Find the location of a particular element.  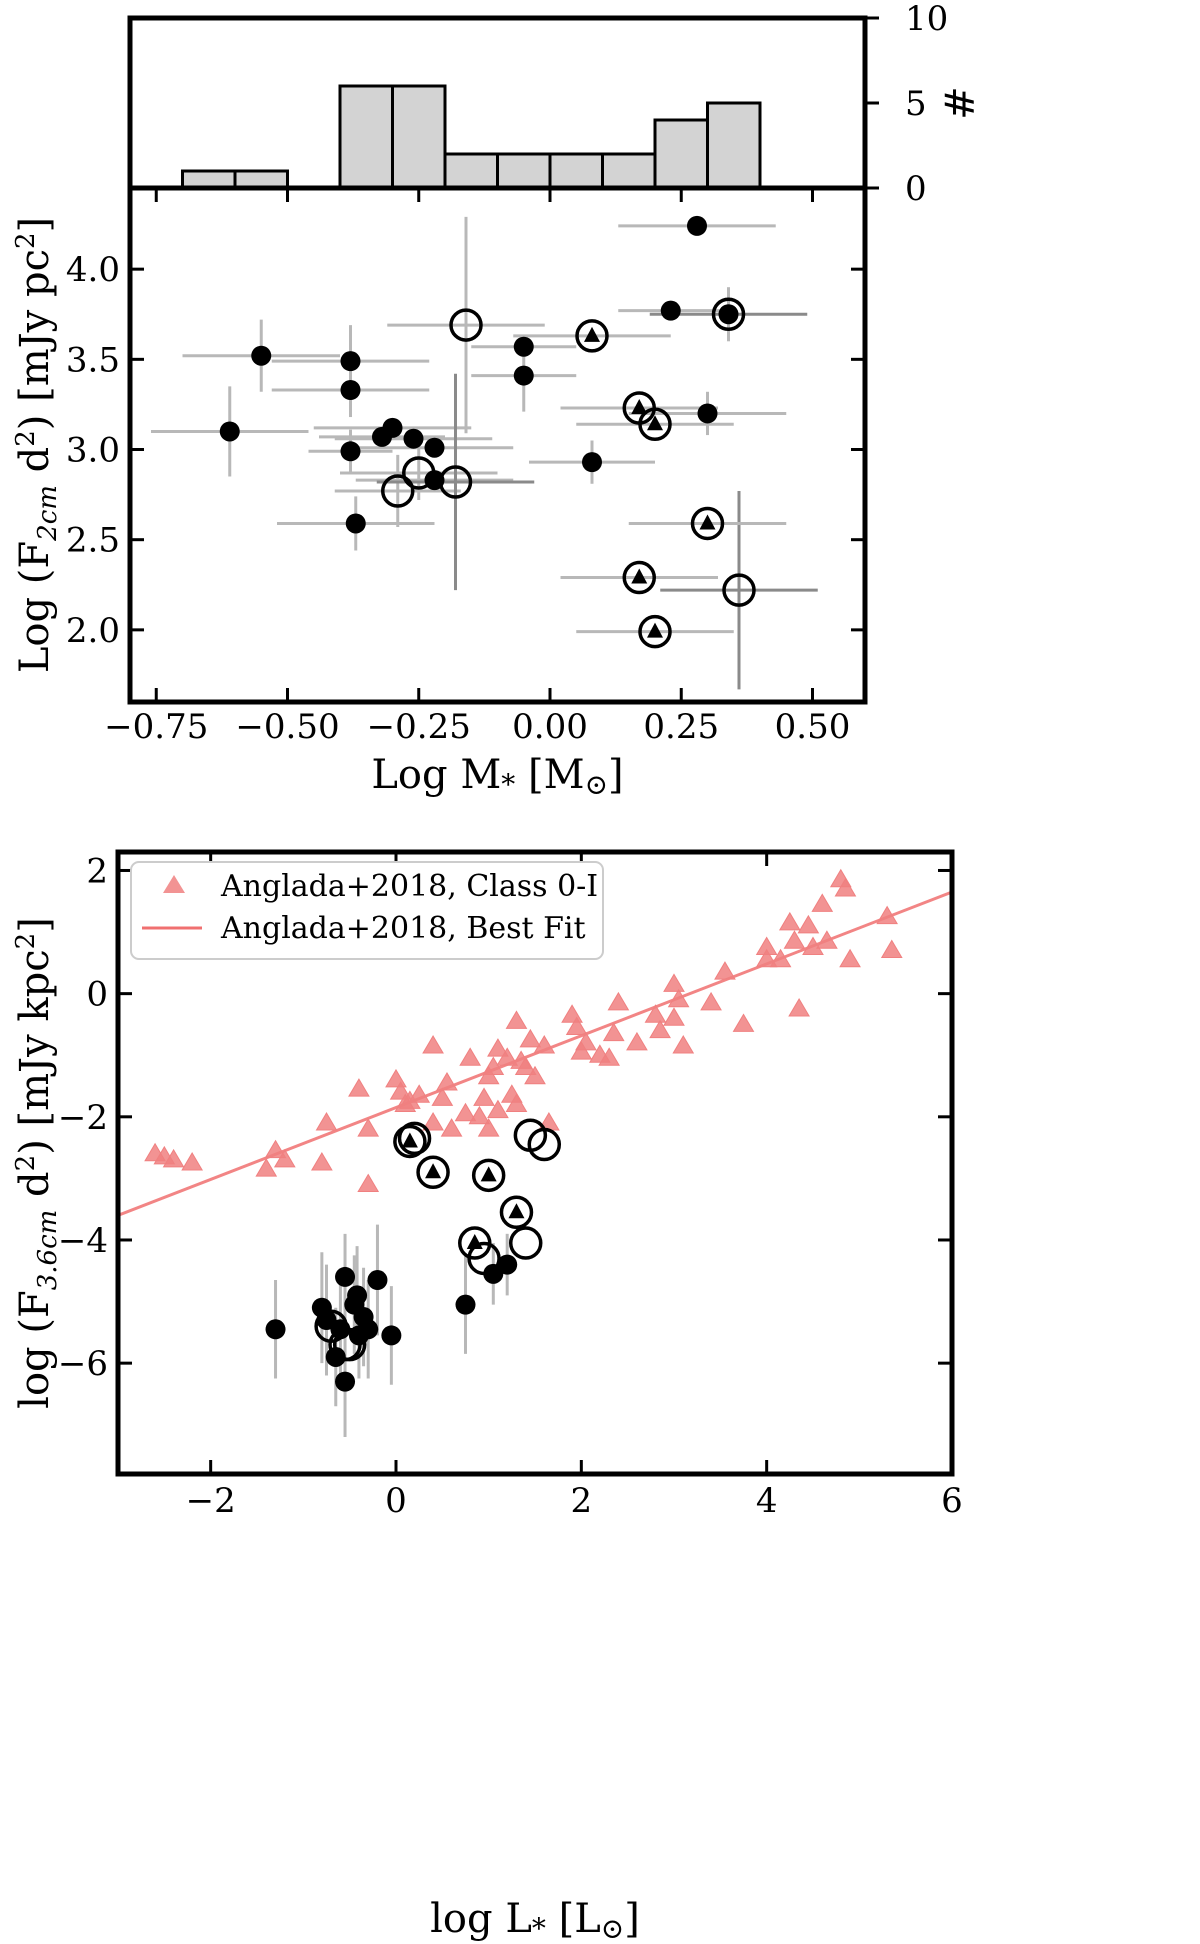

x-tick-label: 2 is located at coordinates (582, 1501).